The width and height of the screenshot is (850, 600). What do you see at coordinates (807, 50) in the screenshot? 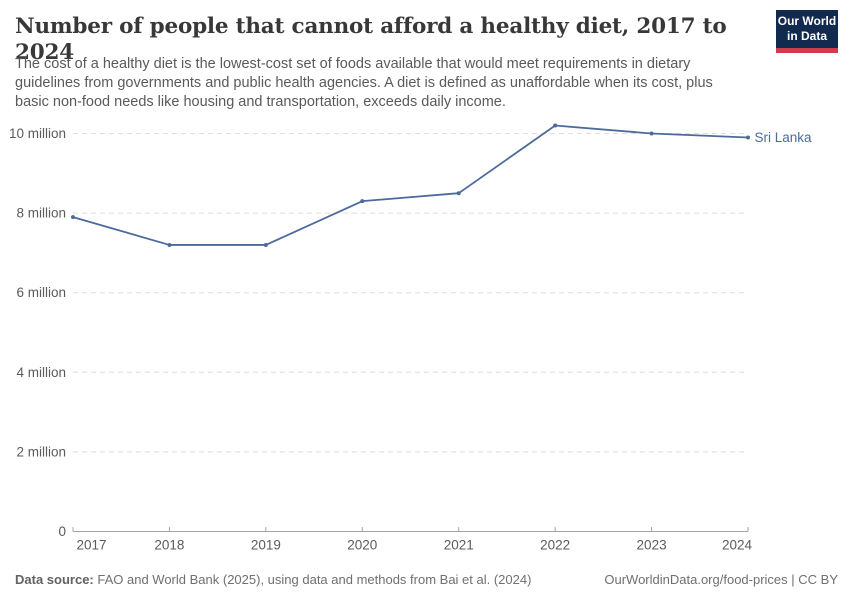
I see `owid-logo-red-bar` at bounding box center [807, 50].